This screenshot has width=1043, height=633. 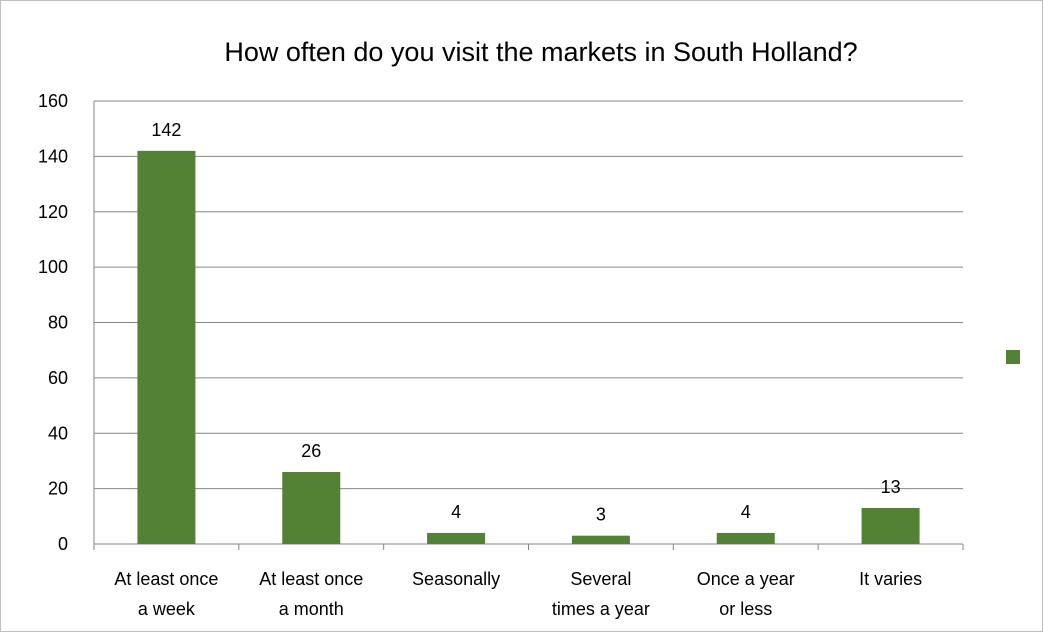 I want to click on x-category-label: Once a year, so click(x=746, y=579).